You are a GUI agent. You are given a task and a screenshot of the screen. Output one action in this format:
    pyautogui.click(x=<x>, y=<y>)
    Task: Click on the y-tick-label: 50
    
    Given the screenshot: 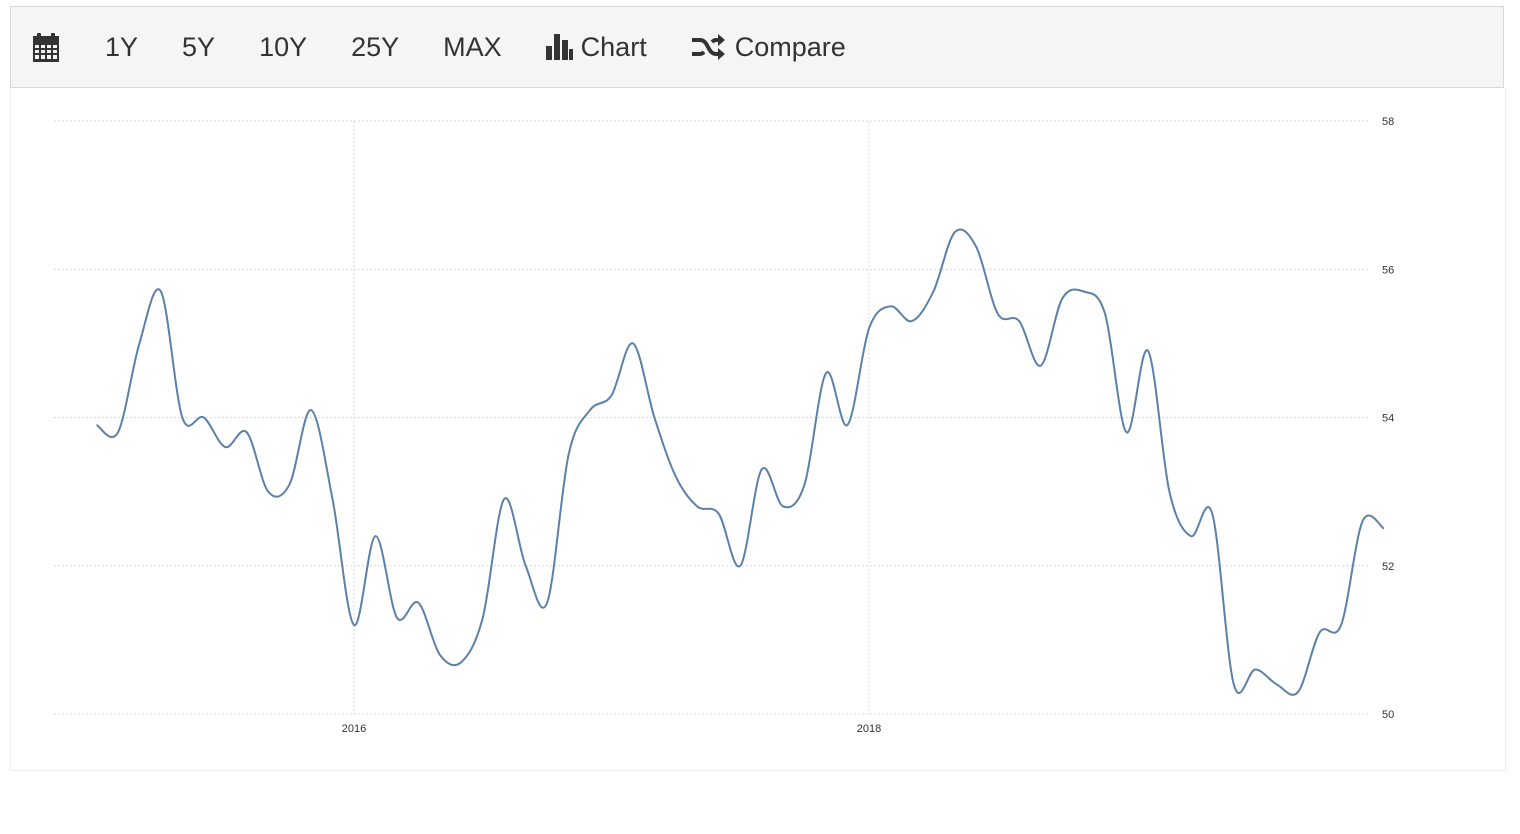 What is the action you would take?
    pyautogui.click(x=1388, y=715)
    